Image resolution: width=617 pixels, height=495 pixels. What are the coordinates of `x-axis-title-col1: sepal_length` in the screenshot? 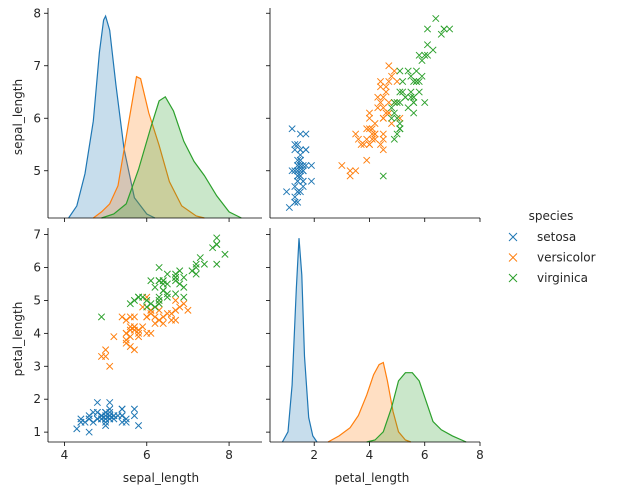 It's located at (161, 478).